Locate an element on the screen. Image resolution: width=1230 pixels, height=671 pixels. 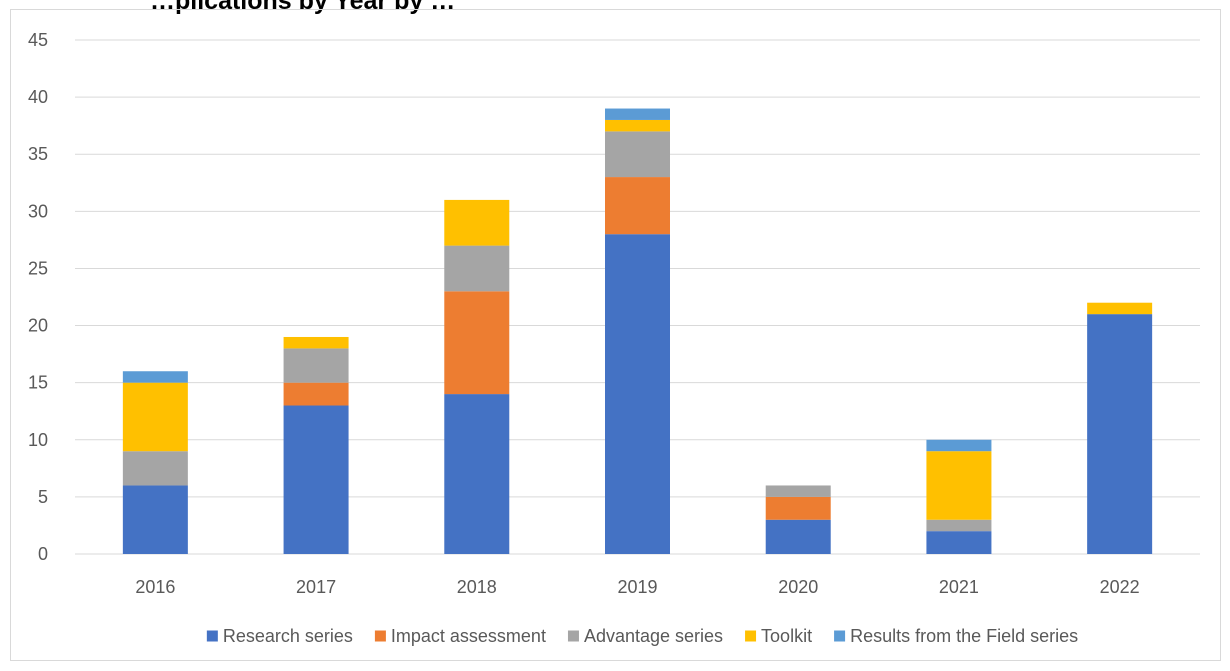
y-tick-label: 10 is located at coordinates (38, 440).